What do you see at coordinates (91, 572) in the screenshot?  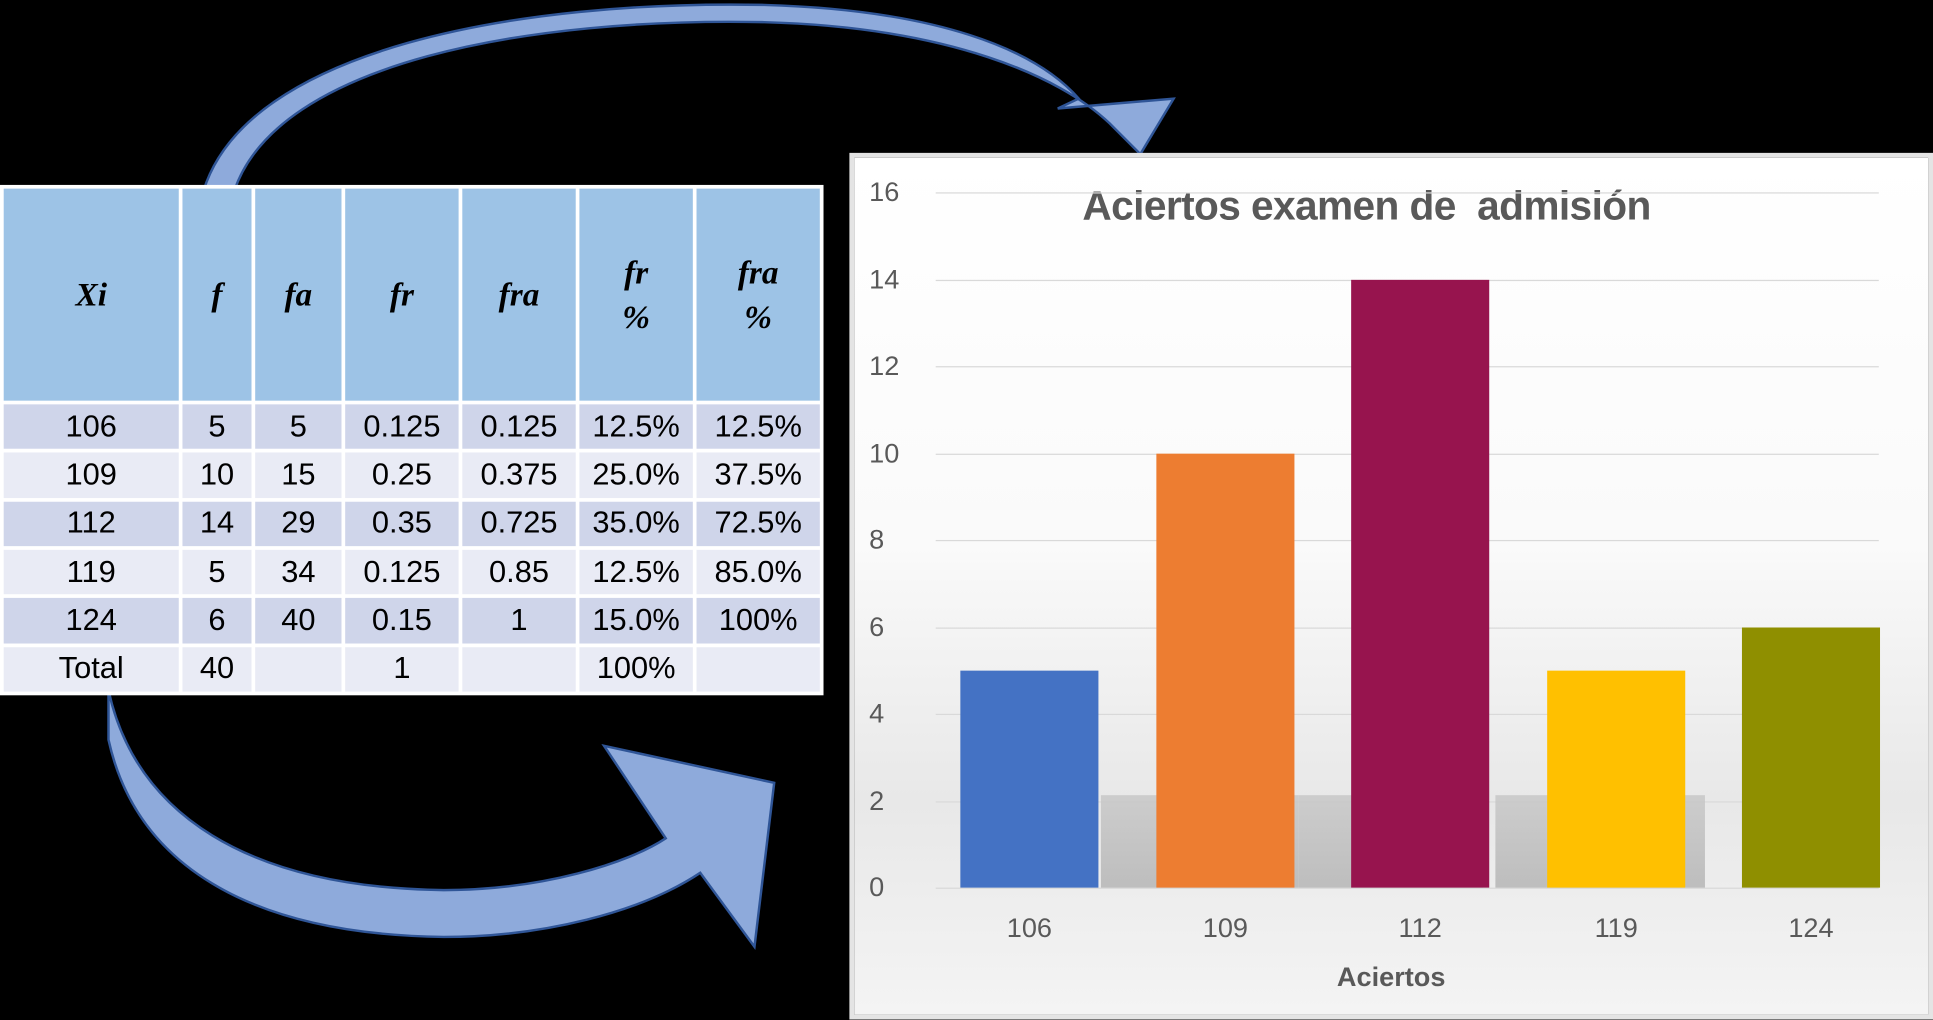 I see `cell: 119` at bounding box center [91, 572].